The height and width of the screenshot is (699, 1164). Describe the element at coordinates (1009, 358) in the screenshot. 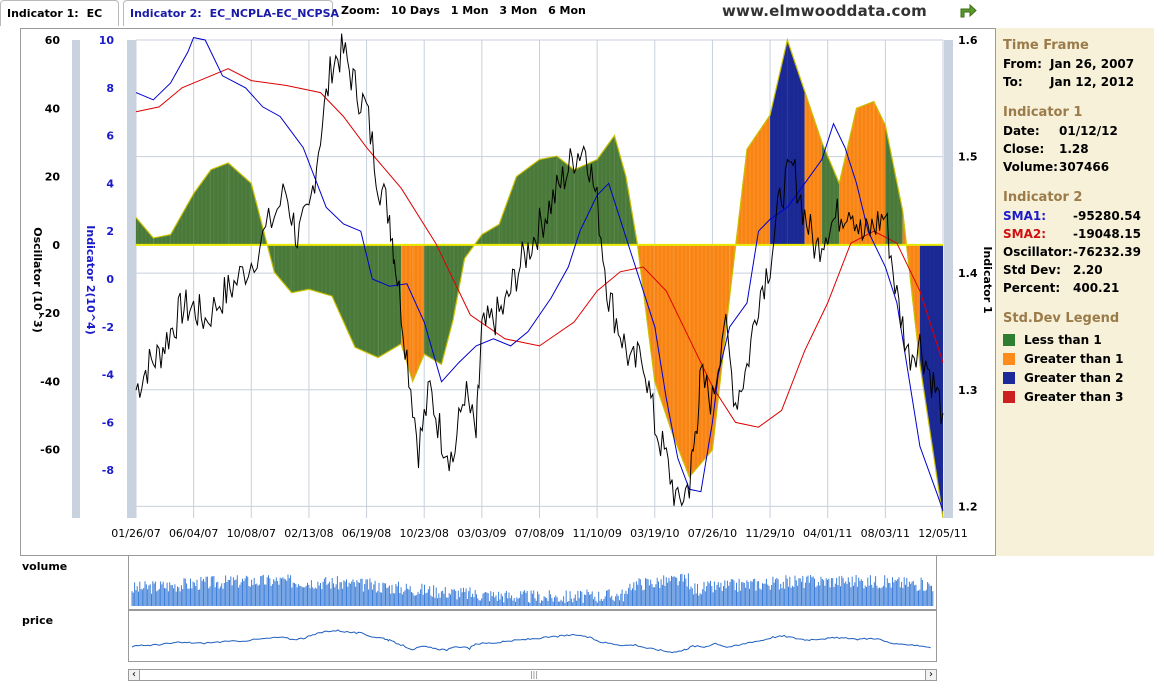

I see `legend-swatch-orange` at that location.